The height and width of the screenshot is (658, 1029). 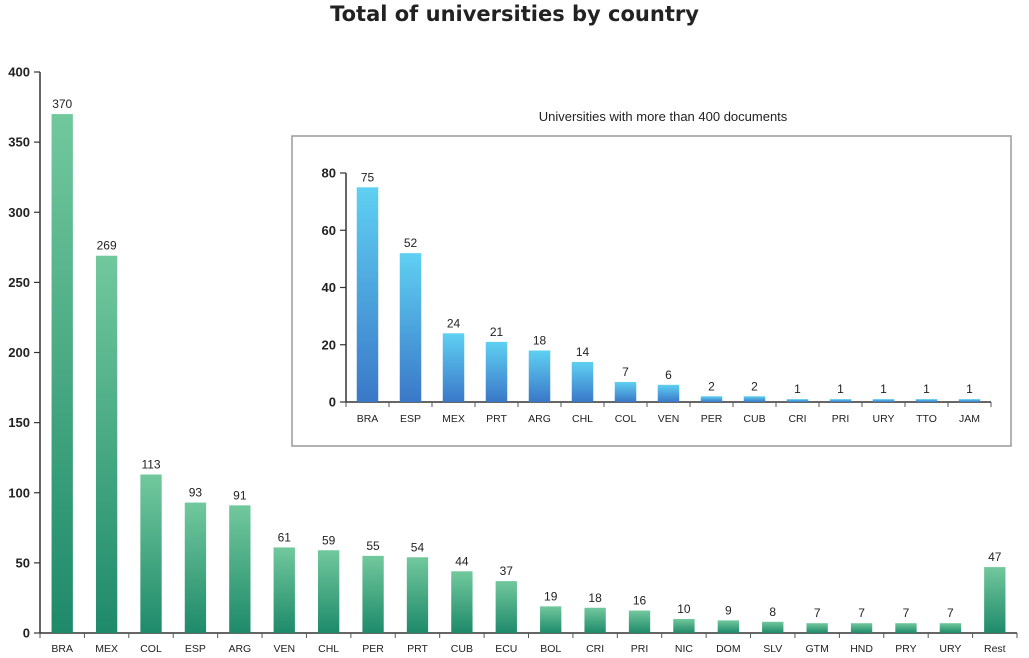 What do you see at coordinates (640, 601) in the screenshot?
I see `main-value-label: 16` at bounding box center [640, 601].